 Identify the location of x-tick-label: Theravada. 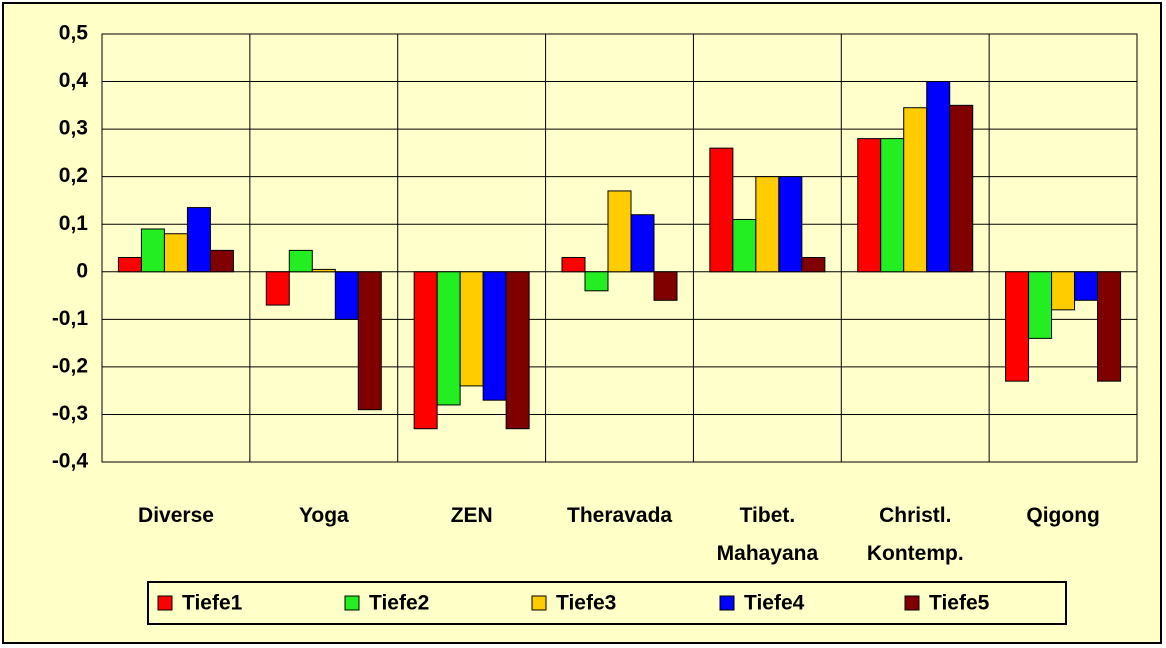
(620, 515).